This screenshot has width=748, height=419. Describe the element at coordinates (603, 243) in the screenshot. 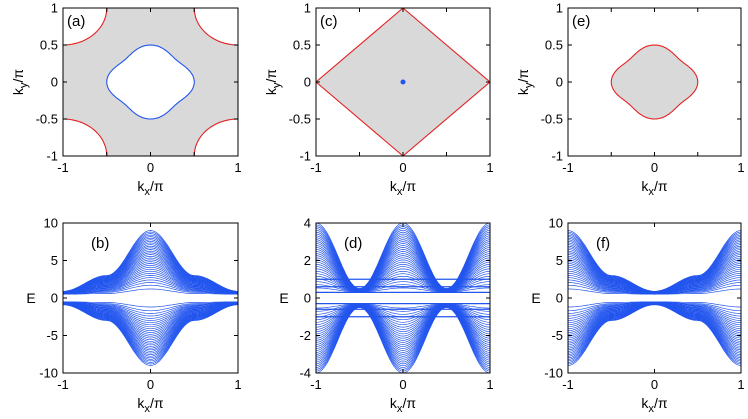

I see `panel-label: (f)` at that location.